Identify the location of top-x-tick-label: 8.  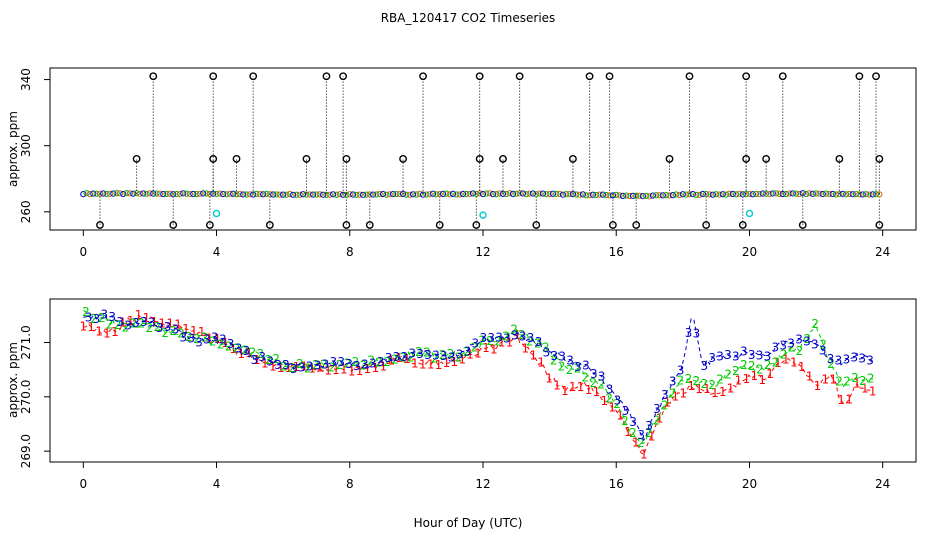
(350, 252).